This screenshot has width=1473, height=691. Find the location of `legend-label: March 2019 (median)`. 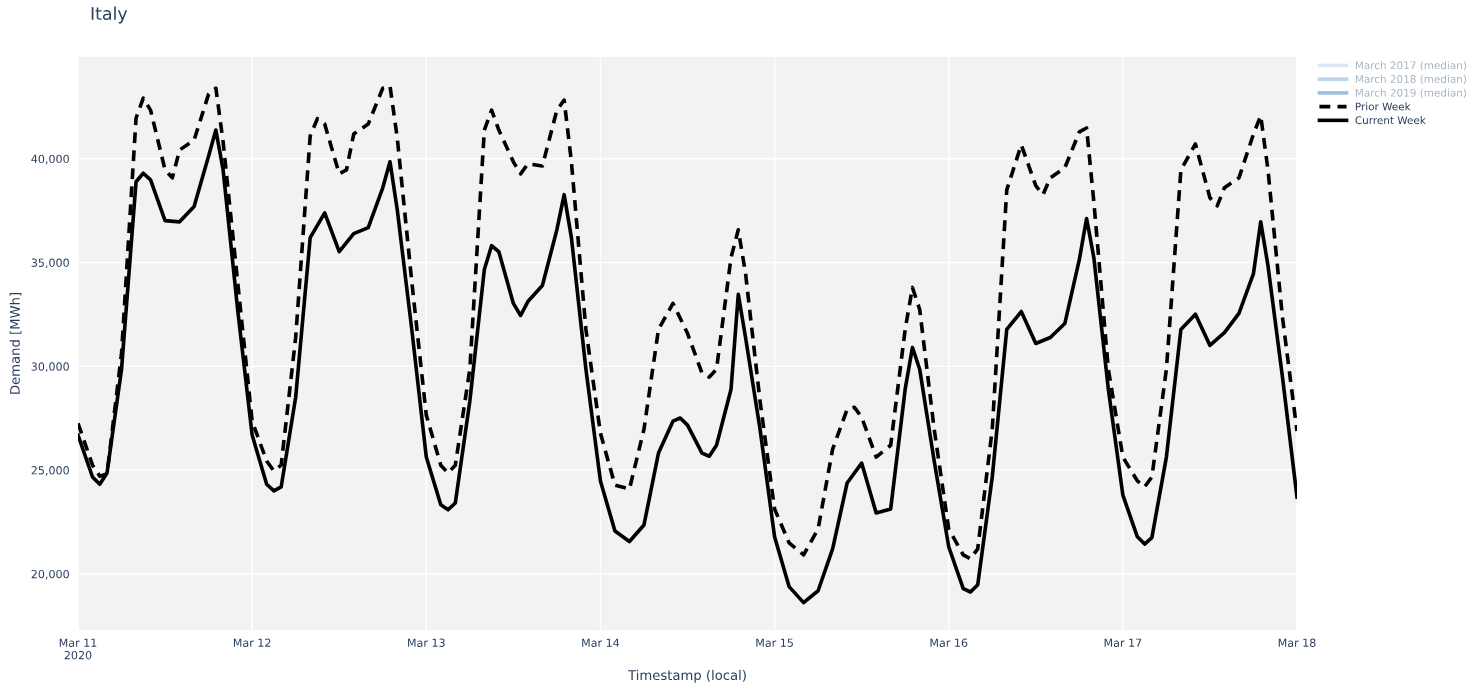

legend-label: March 2019 (median) is located at coordinates (1411, 93).